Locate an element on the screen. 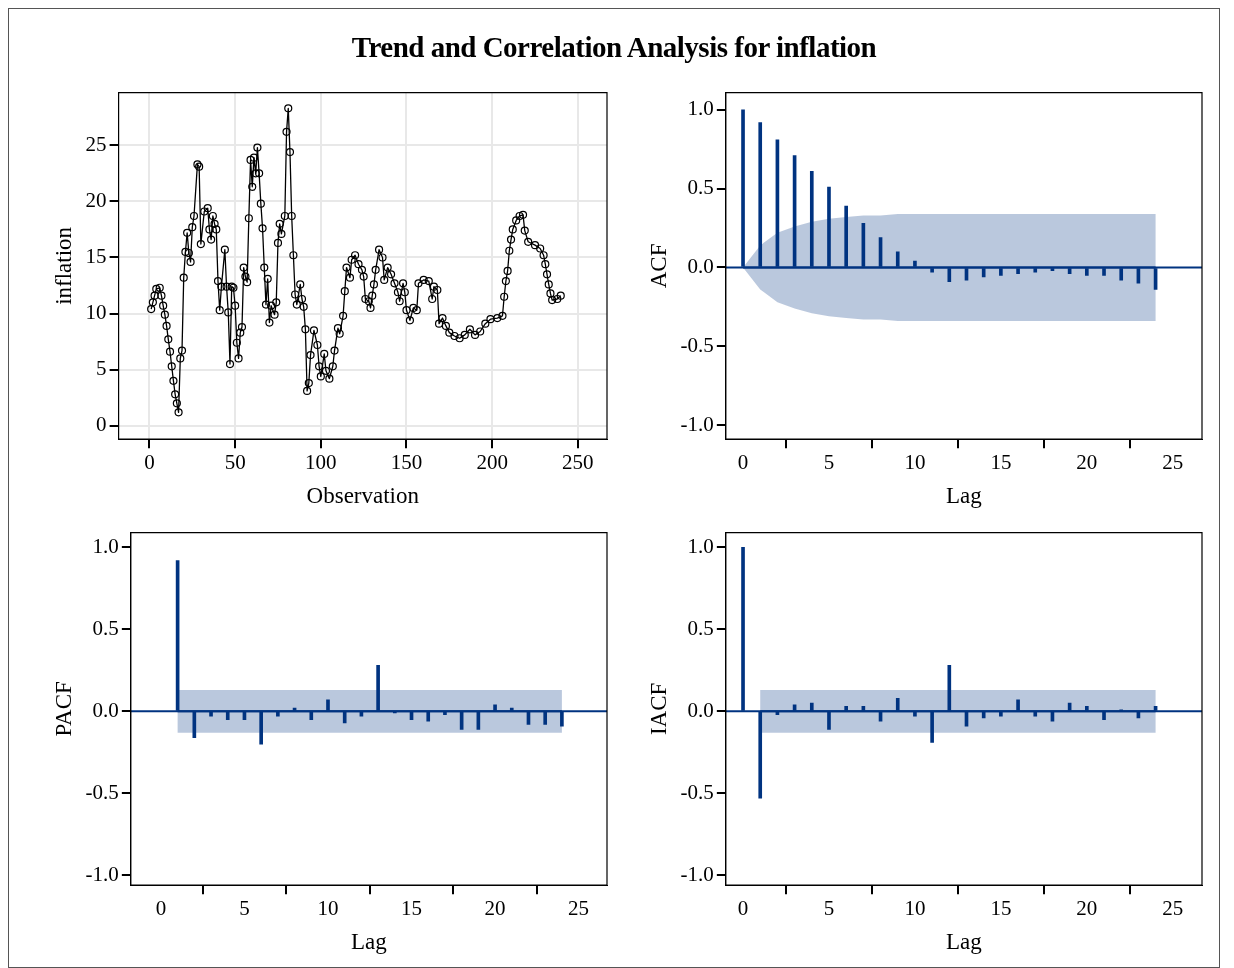 The height and width of the screenshot is (968, 1234). x-tick-label: 150 is located at coordinates (406, 462).